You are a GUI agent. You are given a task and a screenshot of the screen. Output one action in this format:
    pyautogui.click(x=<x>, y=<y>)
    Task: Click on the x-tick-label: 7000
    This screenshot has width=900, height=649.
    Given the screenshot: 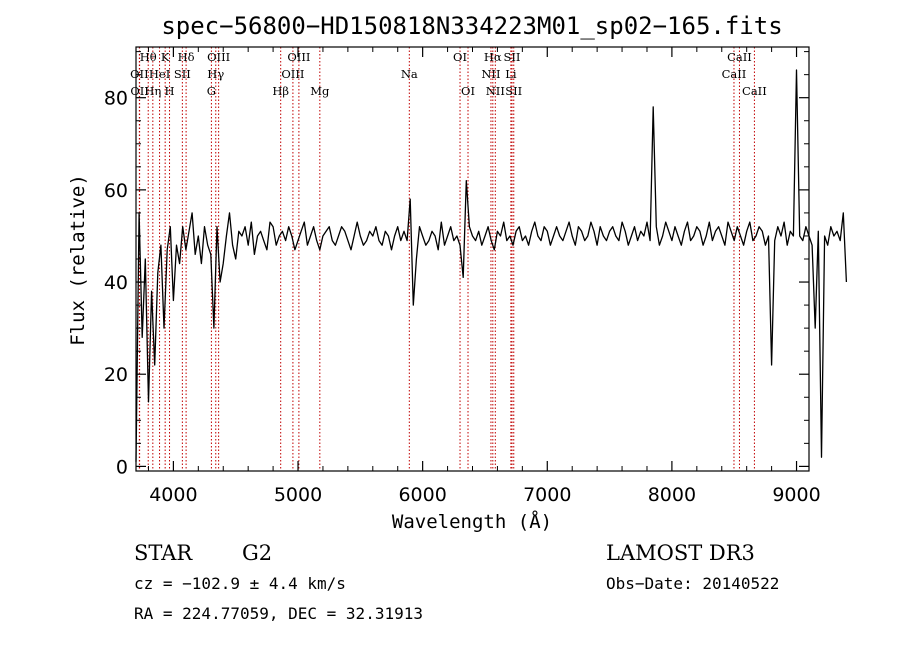 What is the action you would take?
    pyautogui.click(x=547, y=495)
    